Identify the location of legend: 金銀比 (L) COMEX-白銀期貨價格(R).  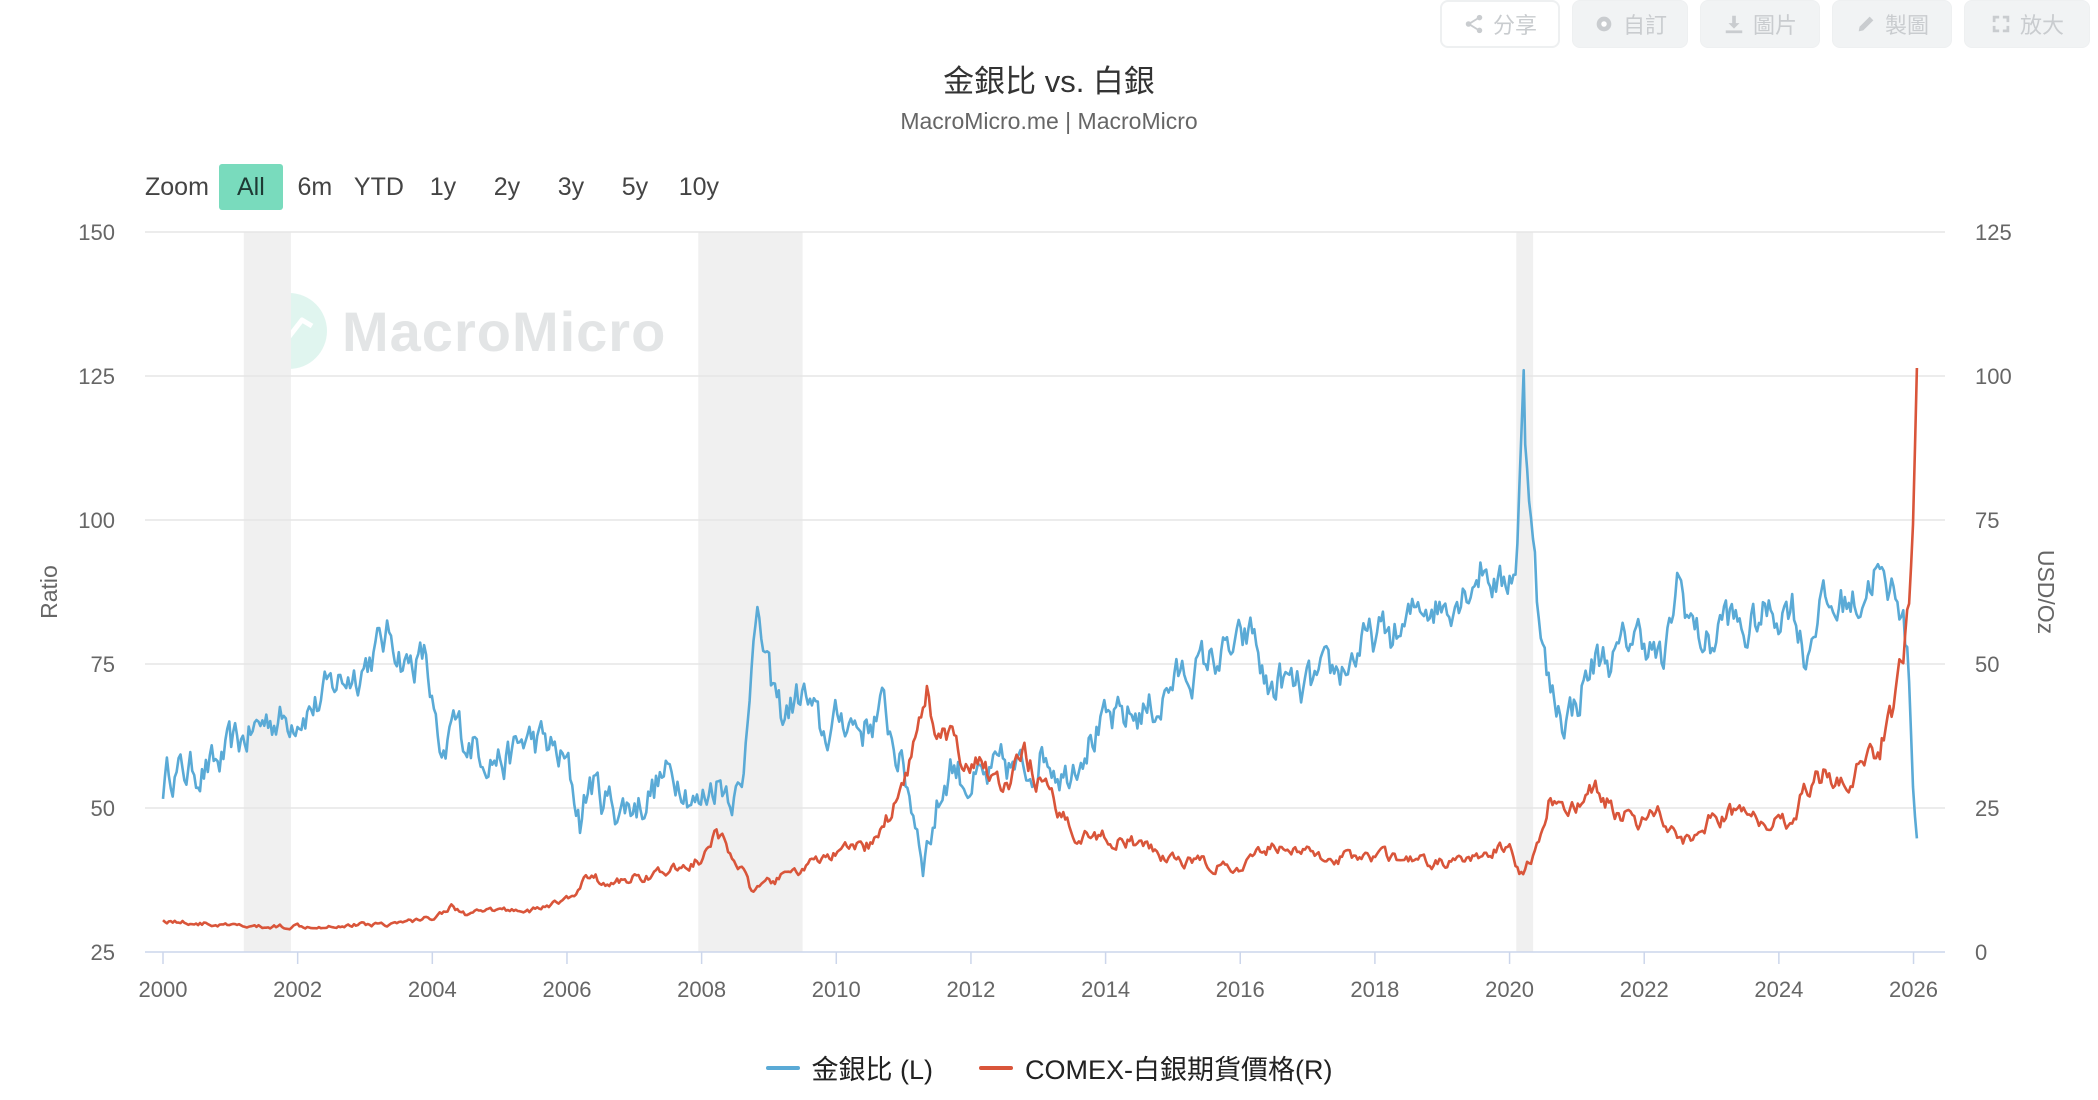
(1049, 1067).